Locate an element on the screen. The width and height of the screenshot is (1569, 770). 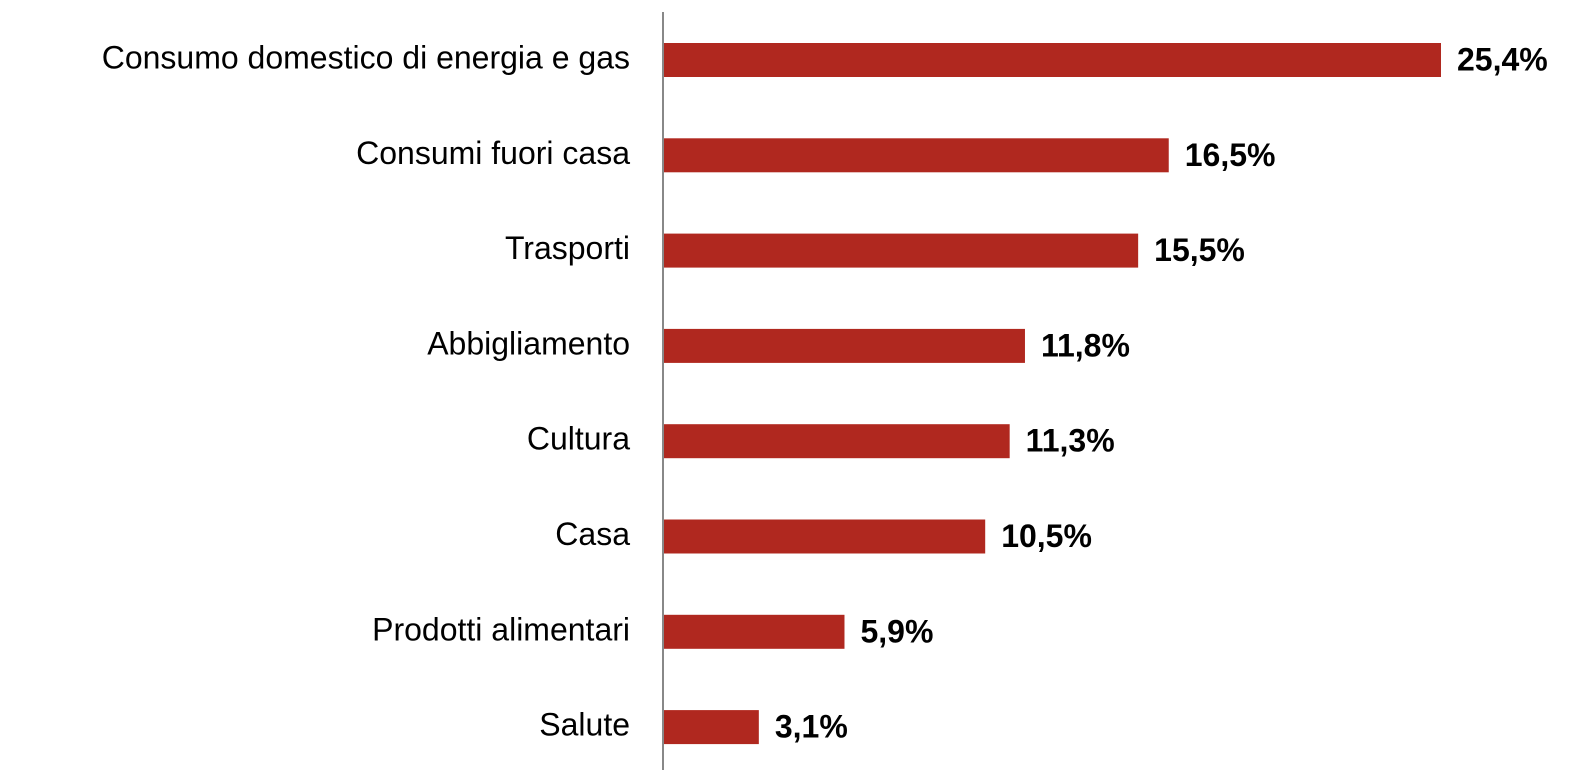
value-label: 15,5% is located at coordinates (1199, 250).